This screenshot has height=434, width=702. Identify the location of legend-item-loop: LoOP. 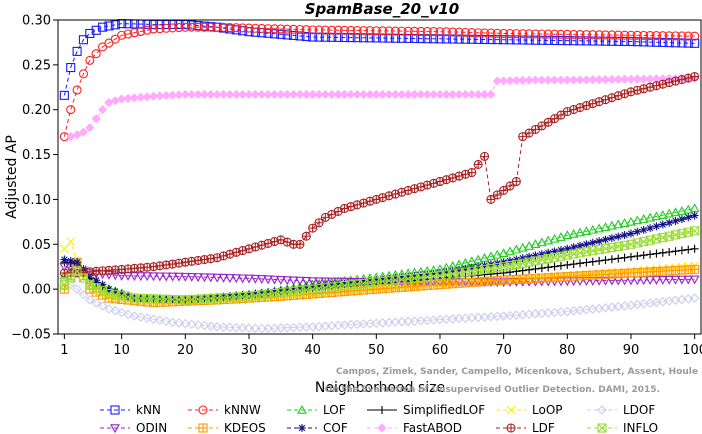
(529, 410).